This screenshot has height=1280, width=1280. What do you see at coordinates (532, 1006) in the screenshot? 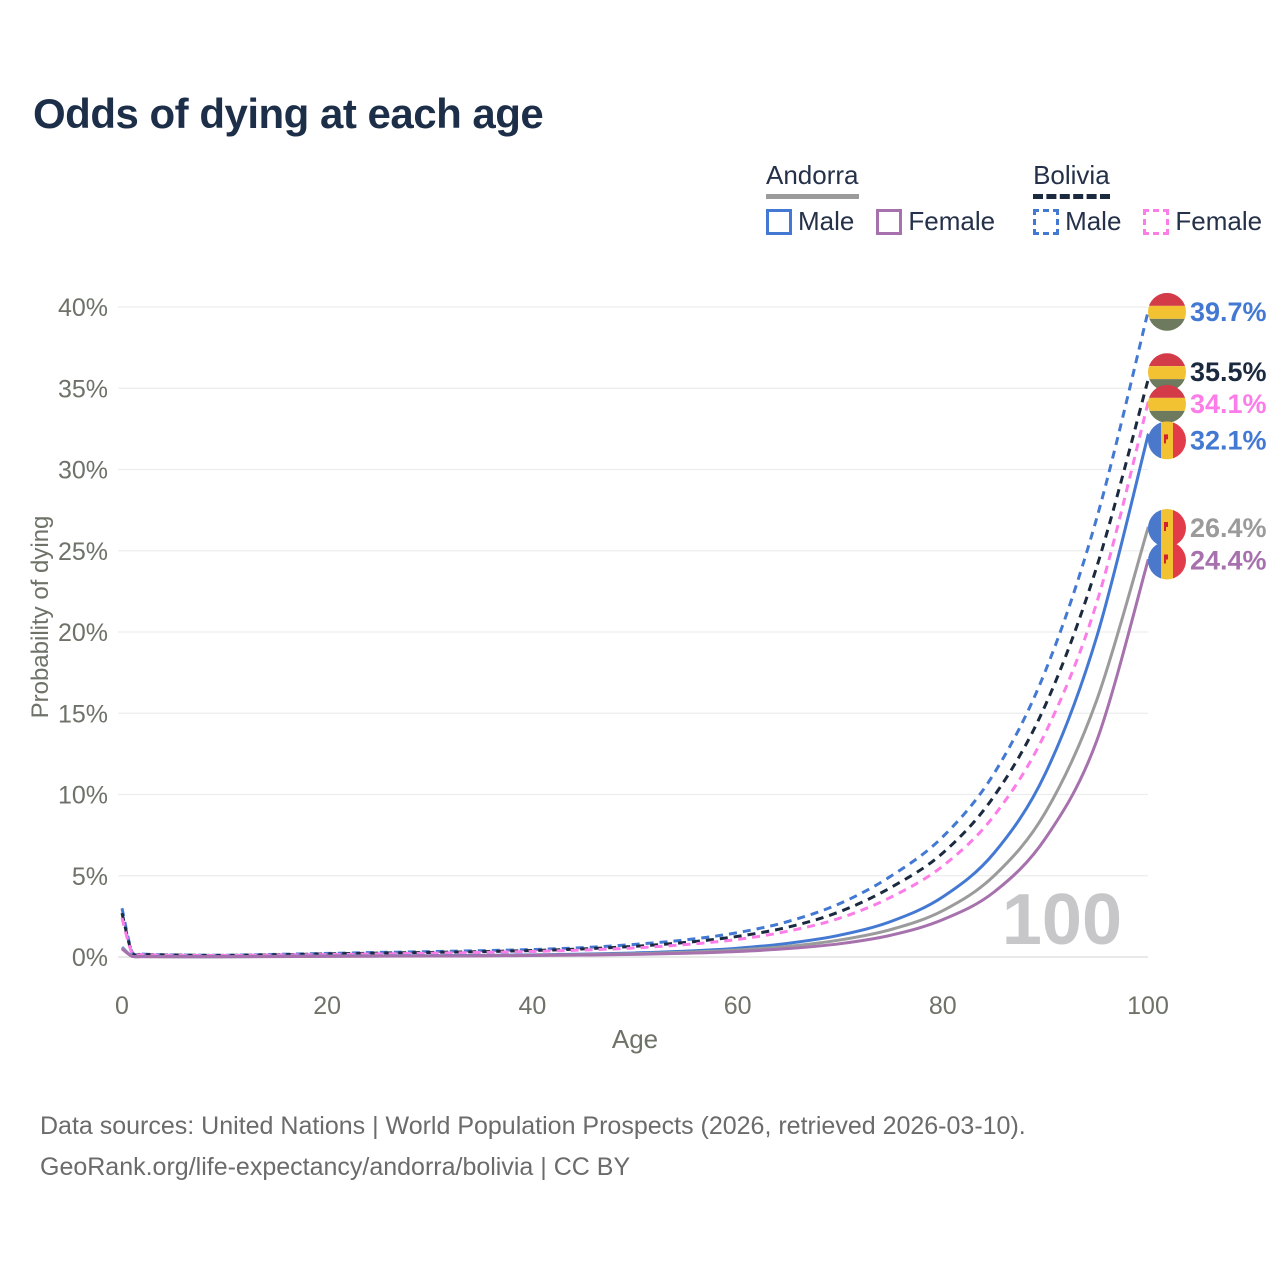
I see `x-tick-label-40: 40` at bounding box center [532, 1006].